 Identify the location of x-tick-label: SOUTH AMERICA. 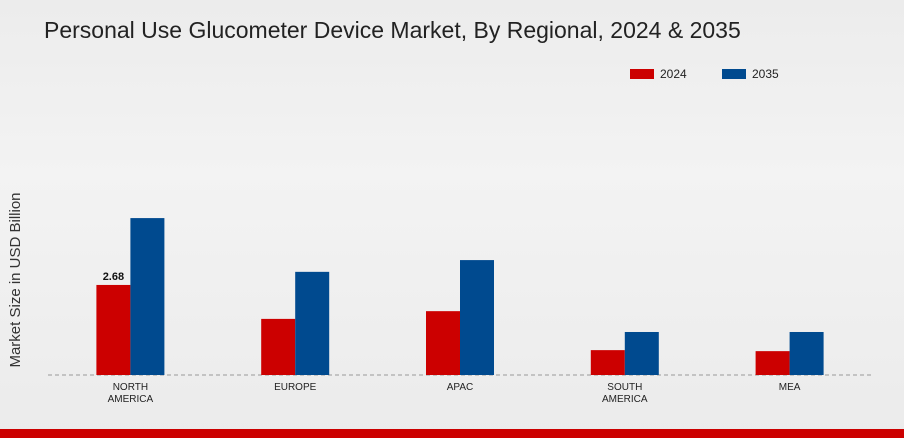
(625, 393).